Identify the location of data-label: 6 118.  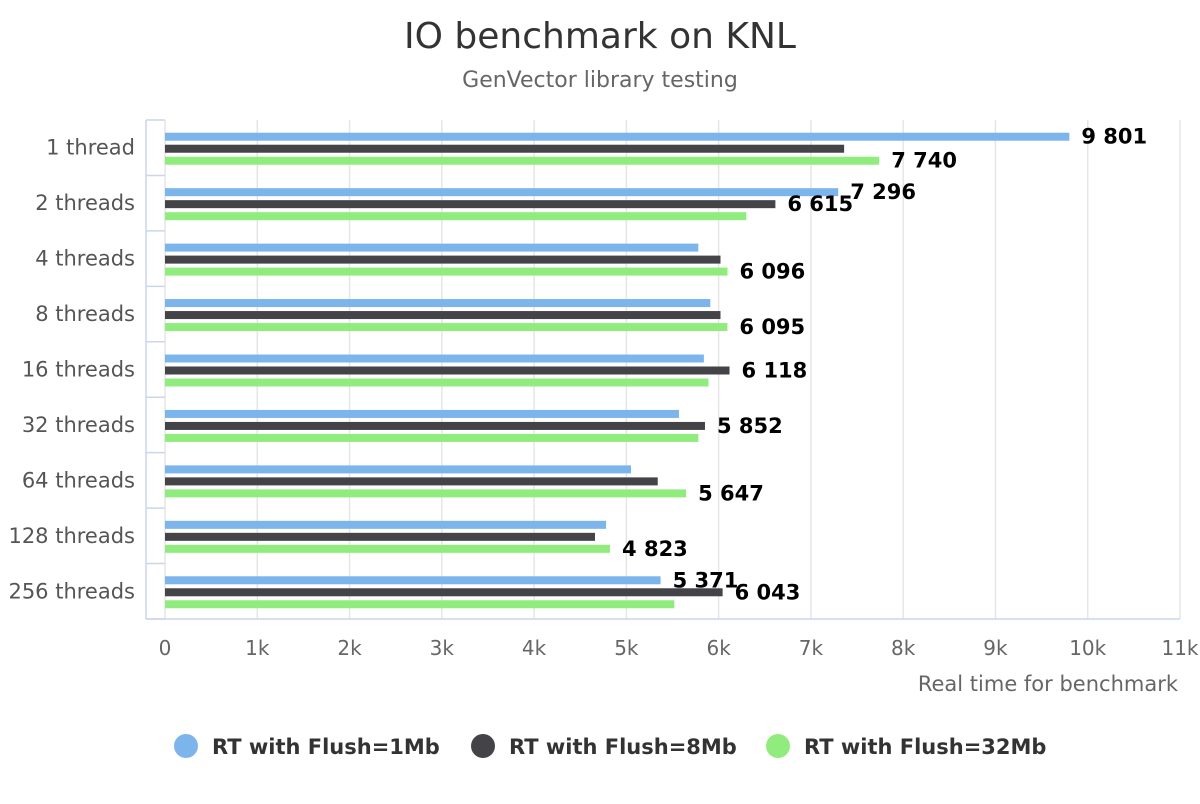
(775, 371).